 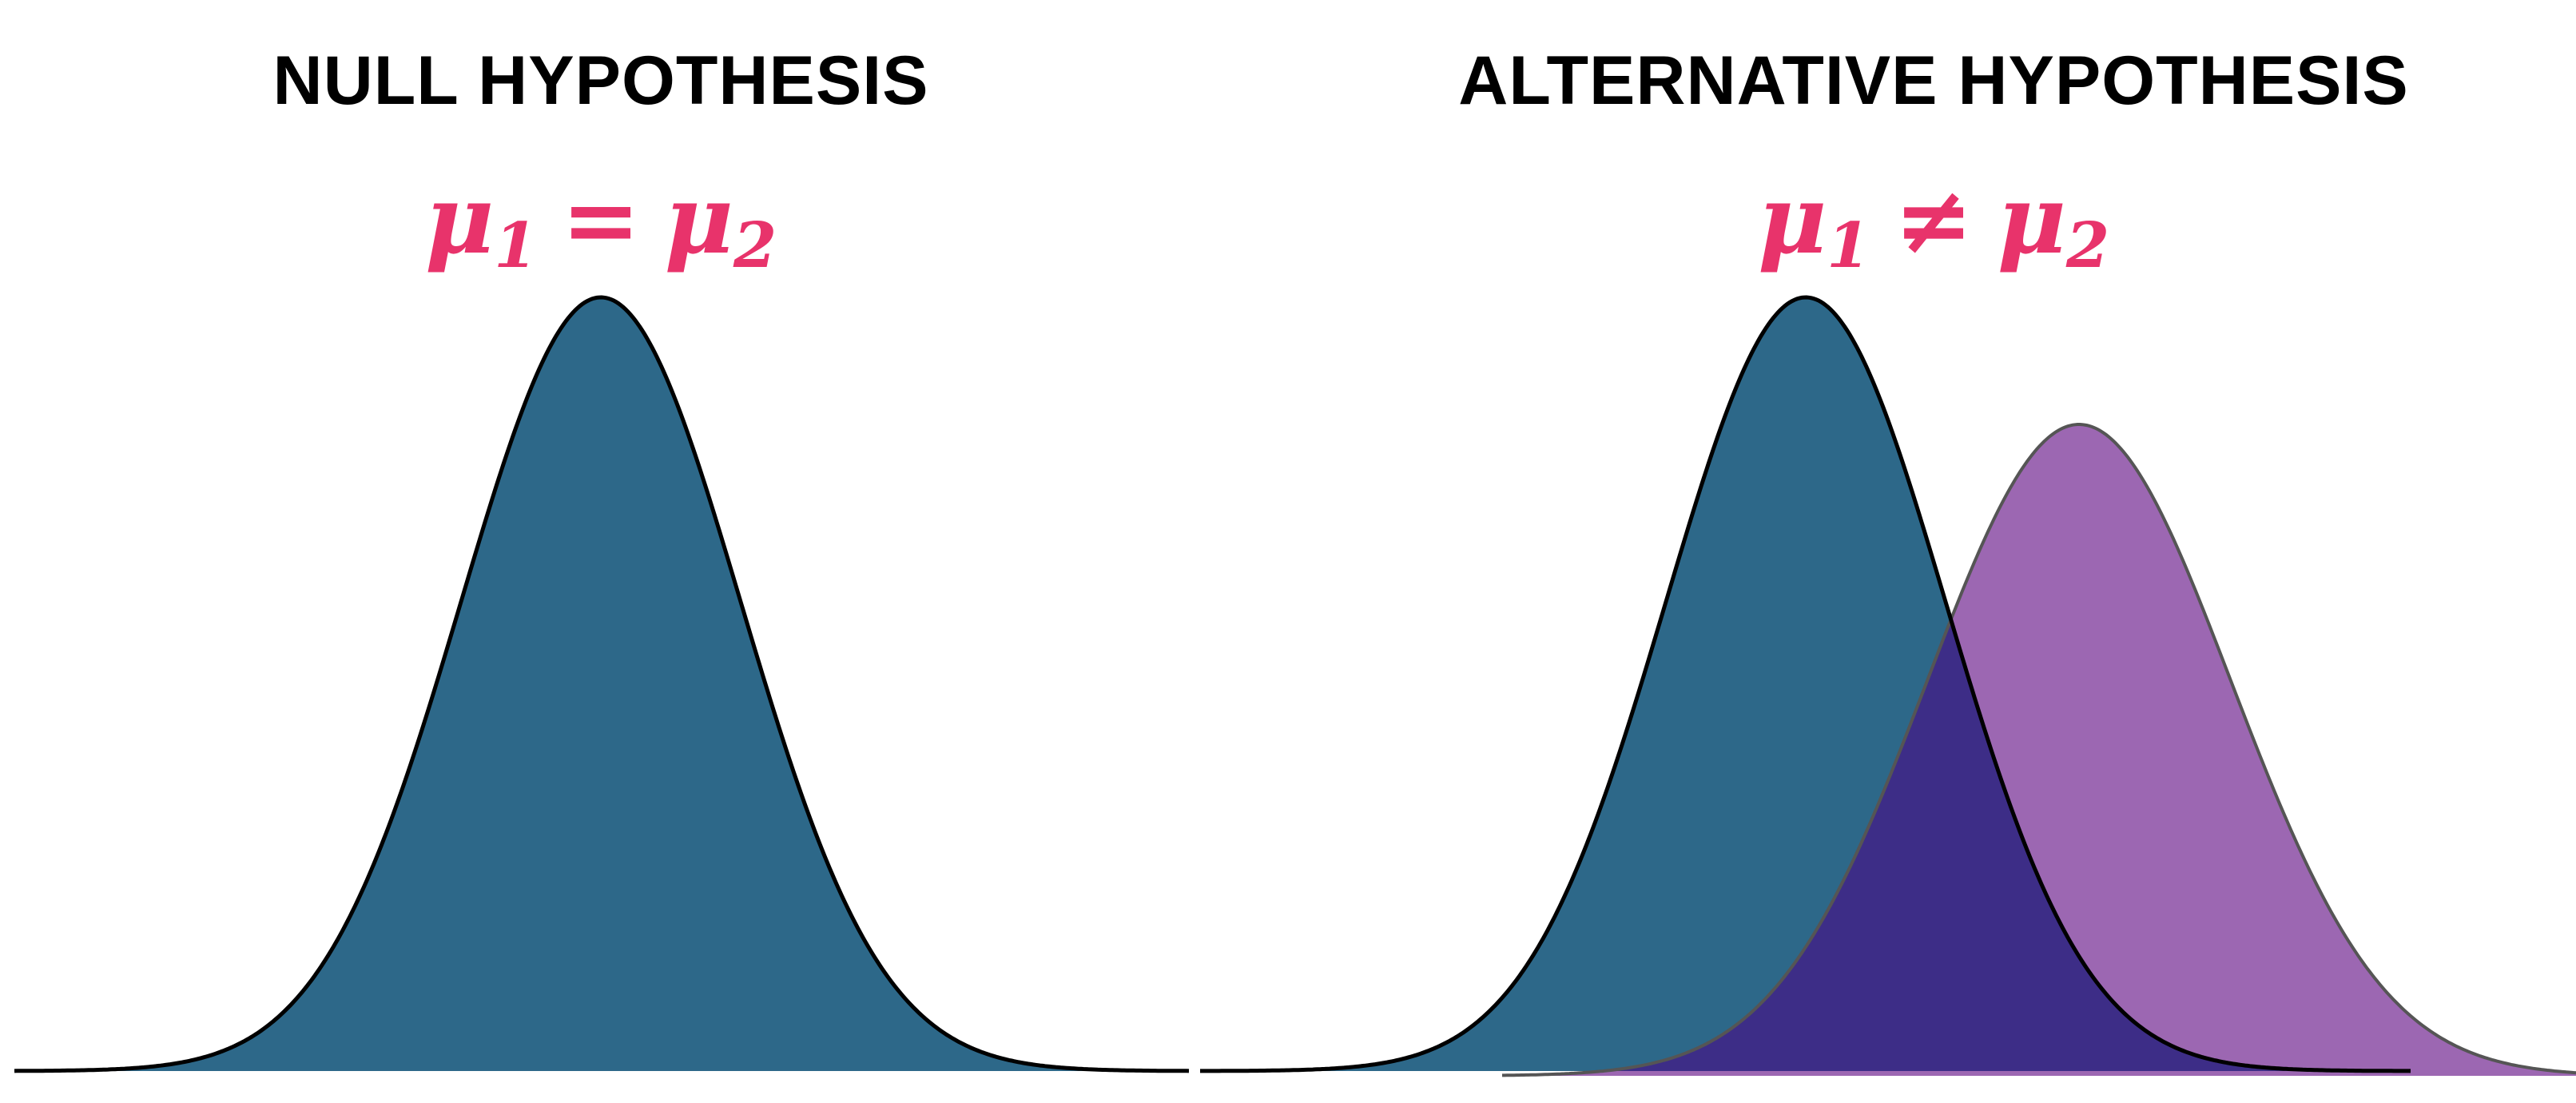 I want to click on null-formula-mu1: μ, so click(x=459, y=220).